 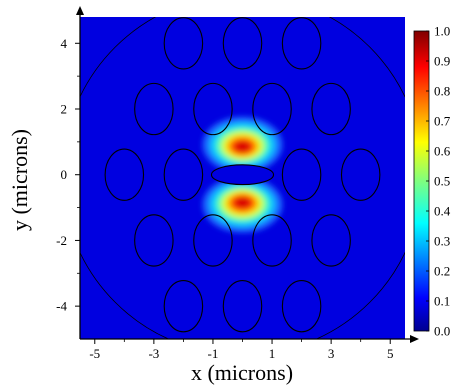 I want to click on mode-field-intensity, so click(x=242, y=174).